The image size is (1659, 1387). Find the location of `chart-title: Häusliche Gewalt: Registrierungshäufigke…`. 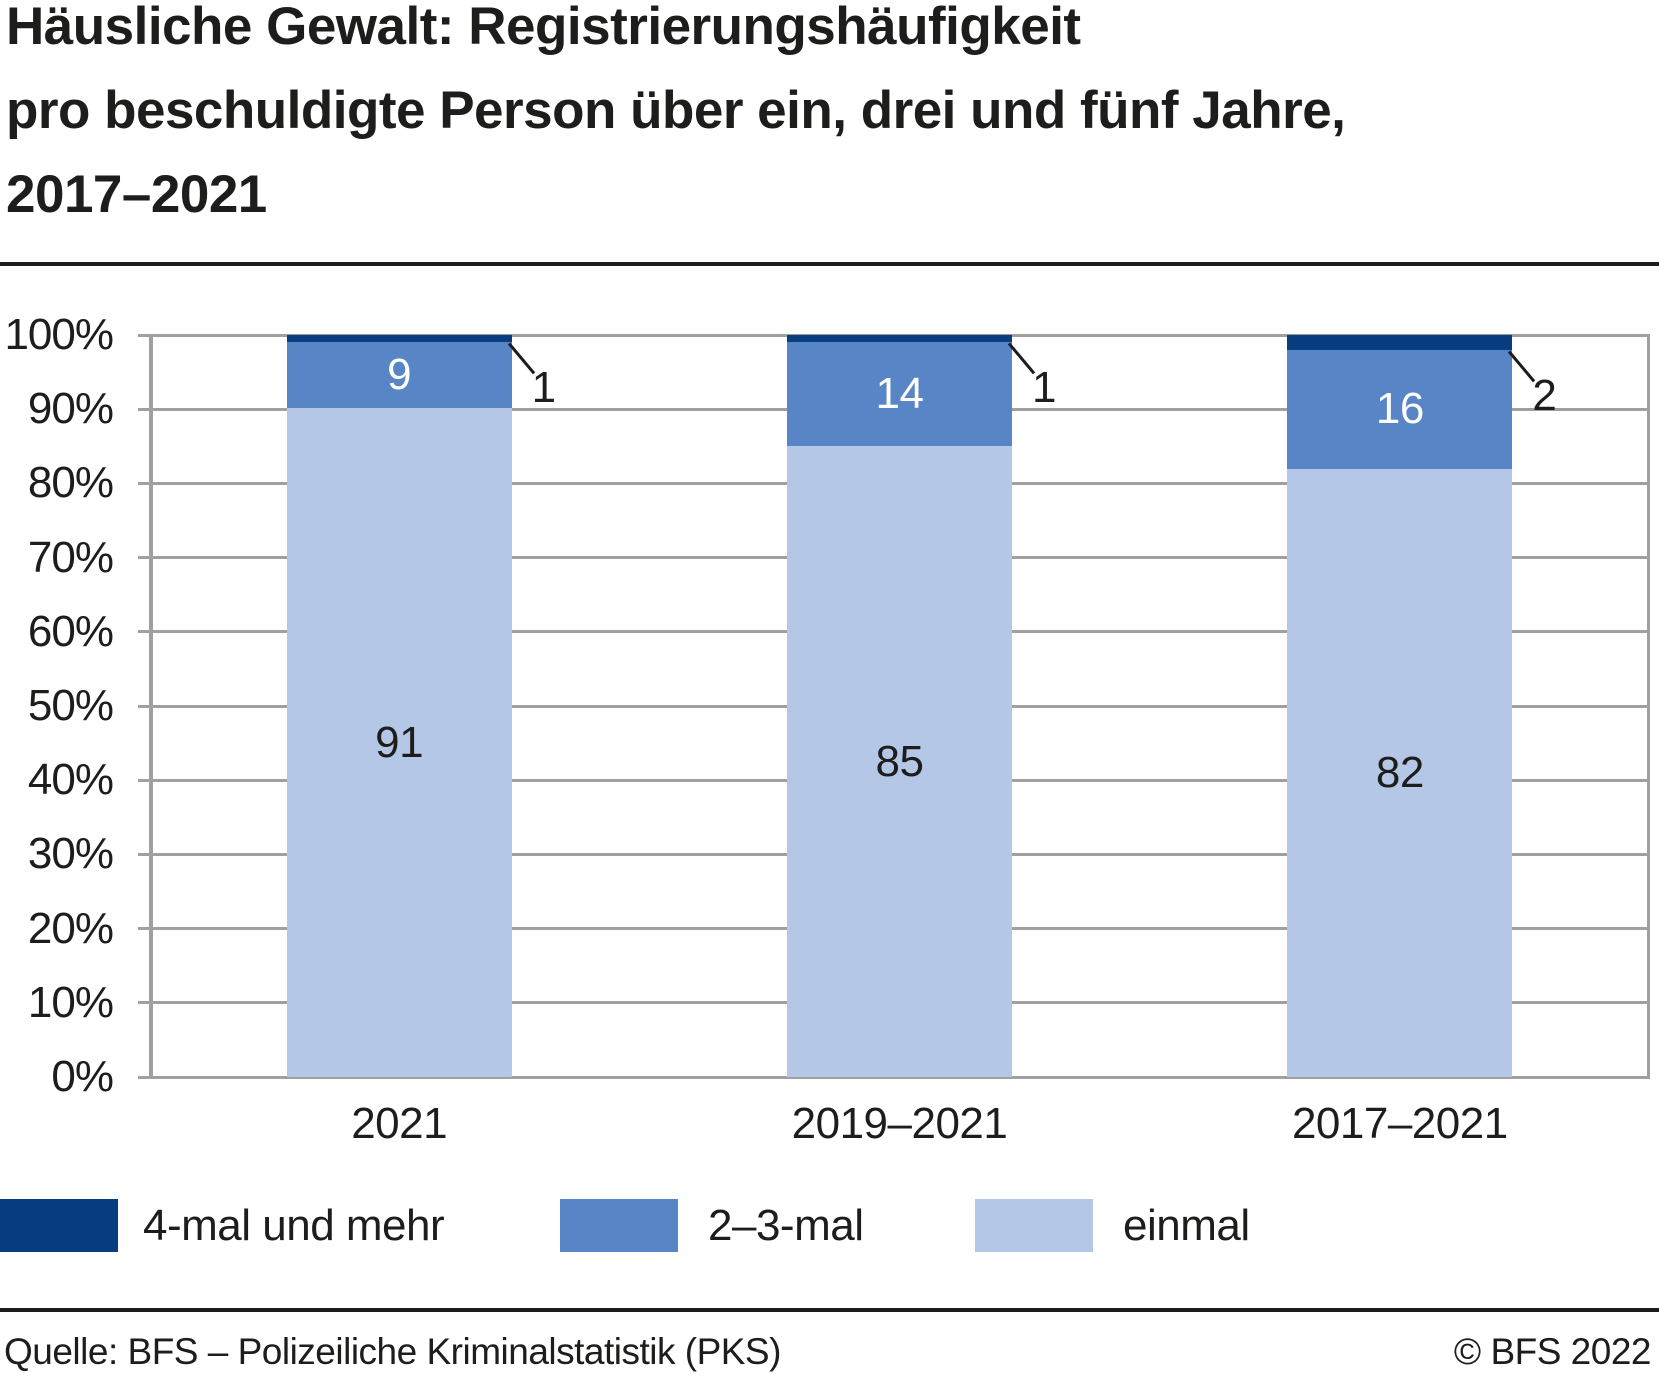

chart-title: Häusliche Gewalt: Registrierungshäufigke… is located at coordinates (676, 118).